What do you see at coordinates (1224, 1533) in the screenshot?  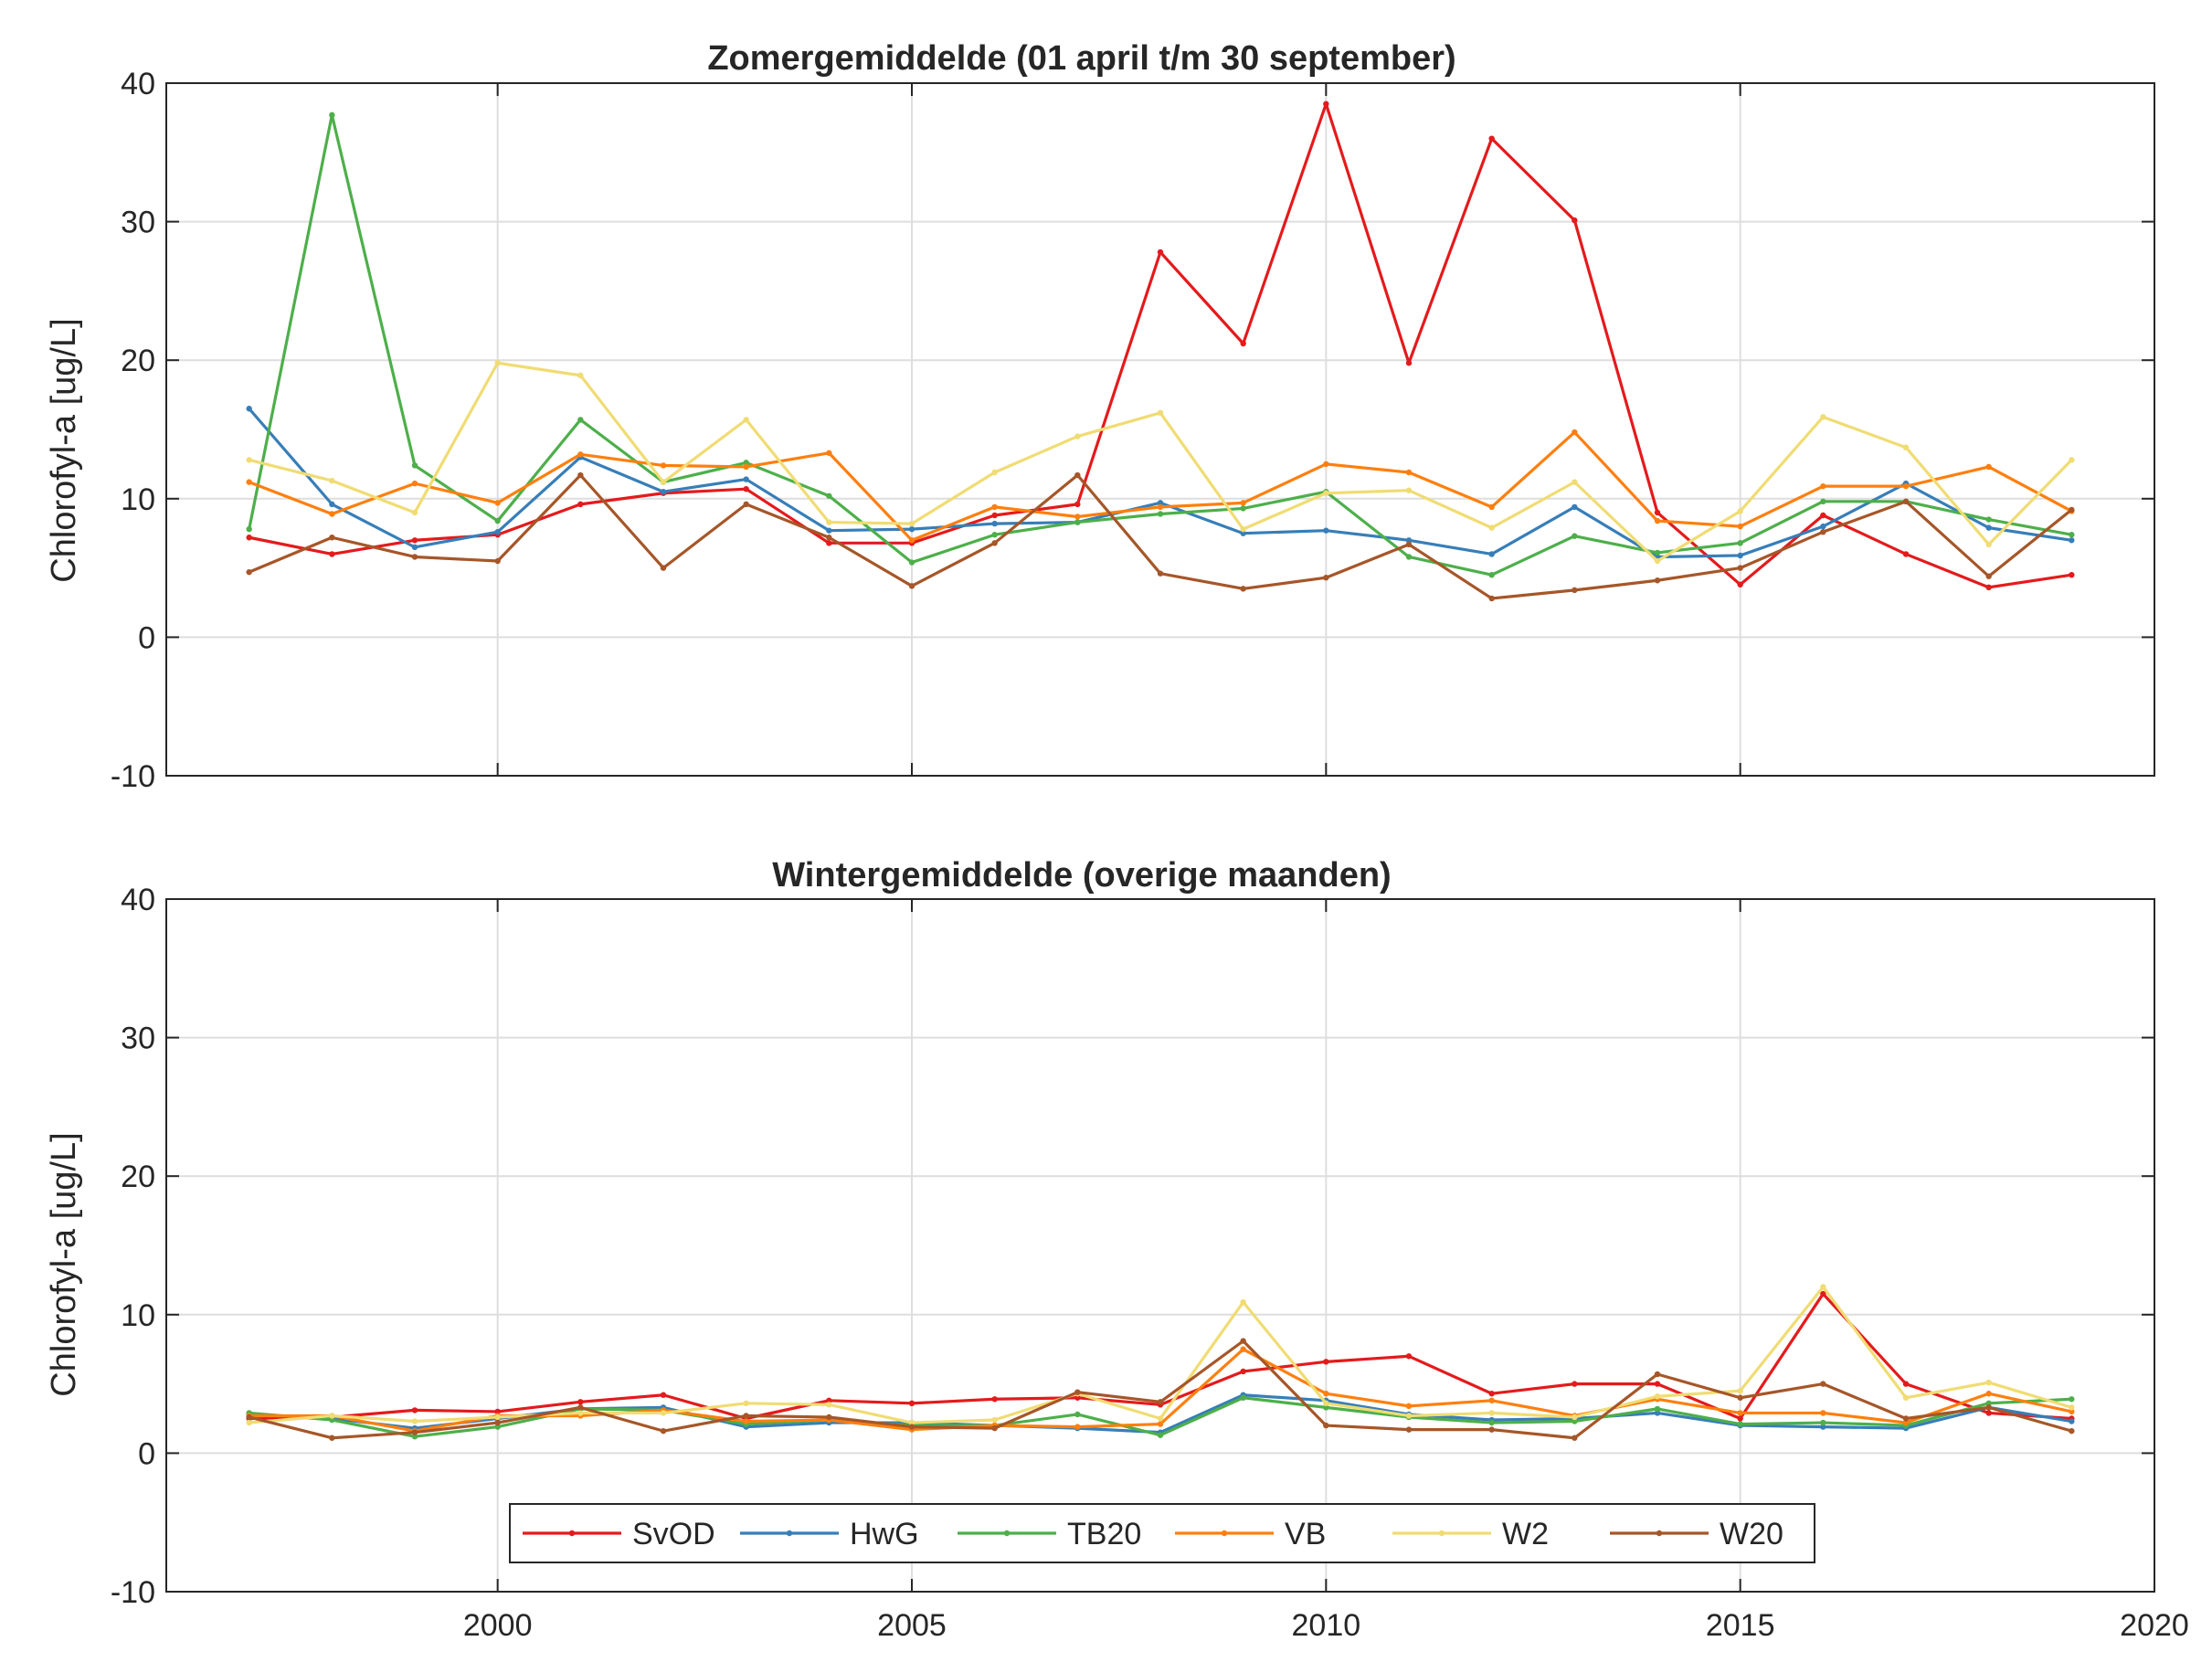 I see `legend-marker-VB` at bounding box center [1224, 1533].